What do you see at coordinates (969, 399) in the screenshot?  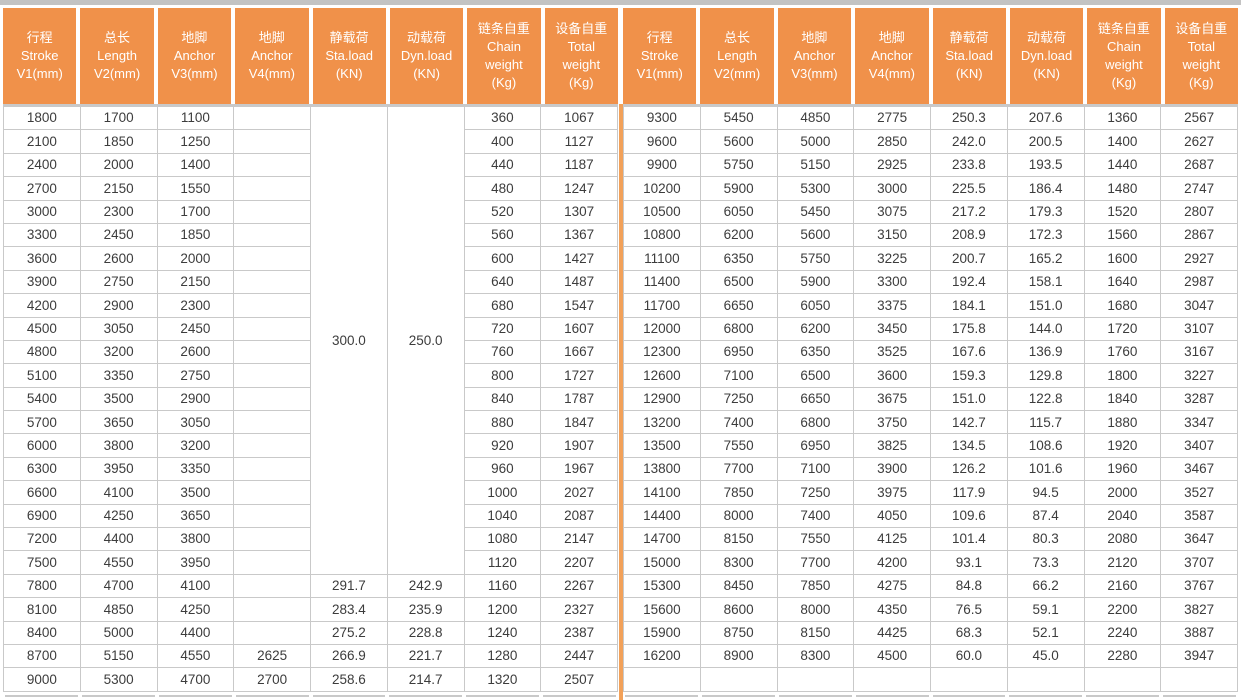 I see `data-cell-sta-load: 151.0` at bounding box center [969, 399].